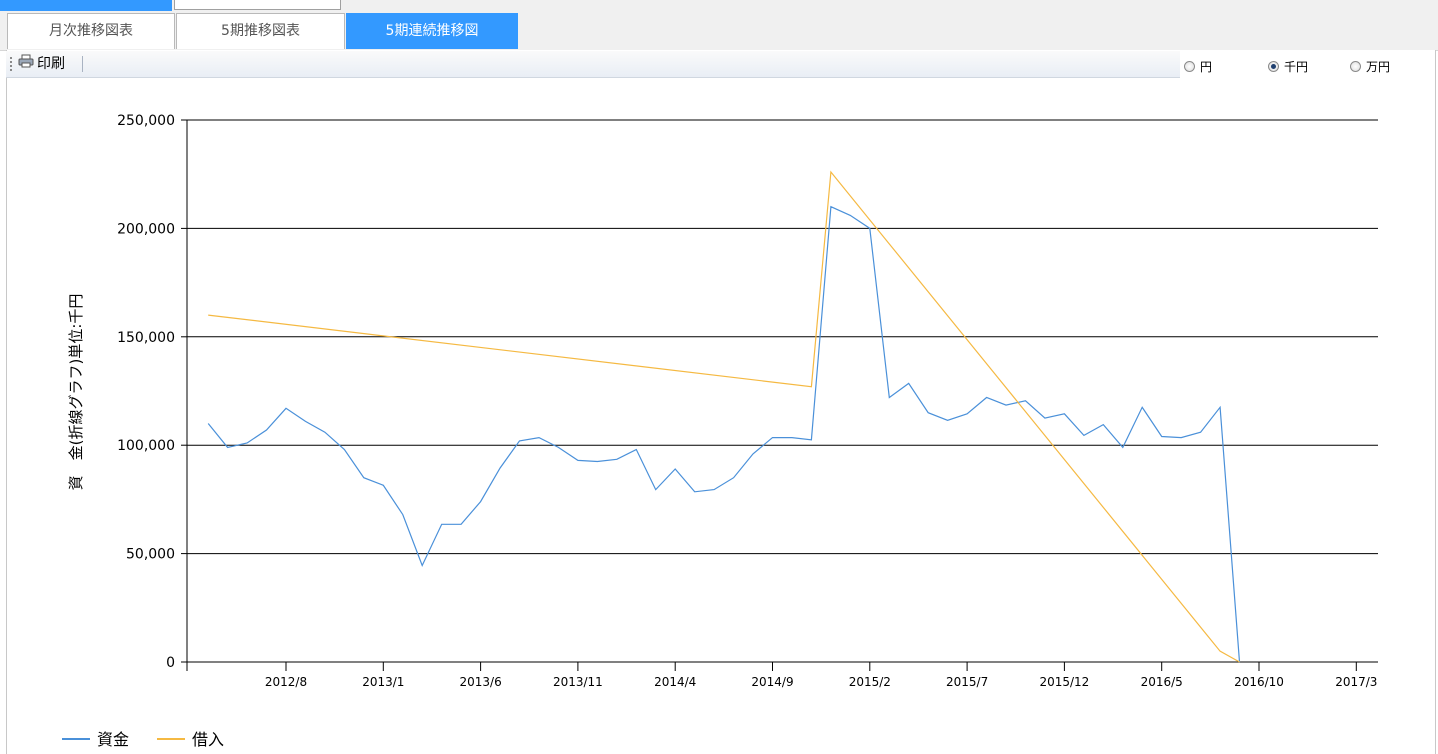  I want to click on legend-label: 借入, so click(208, 739).